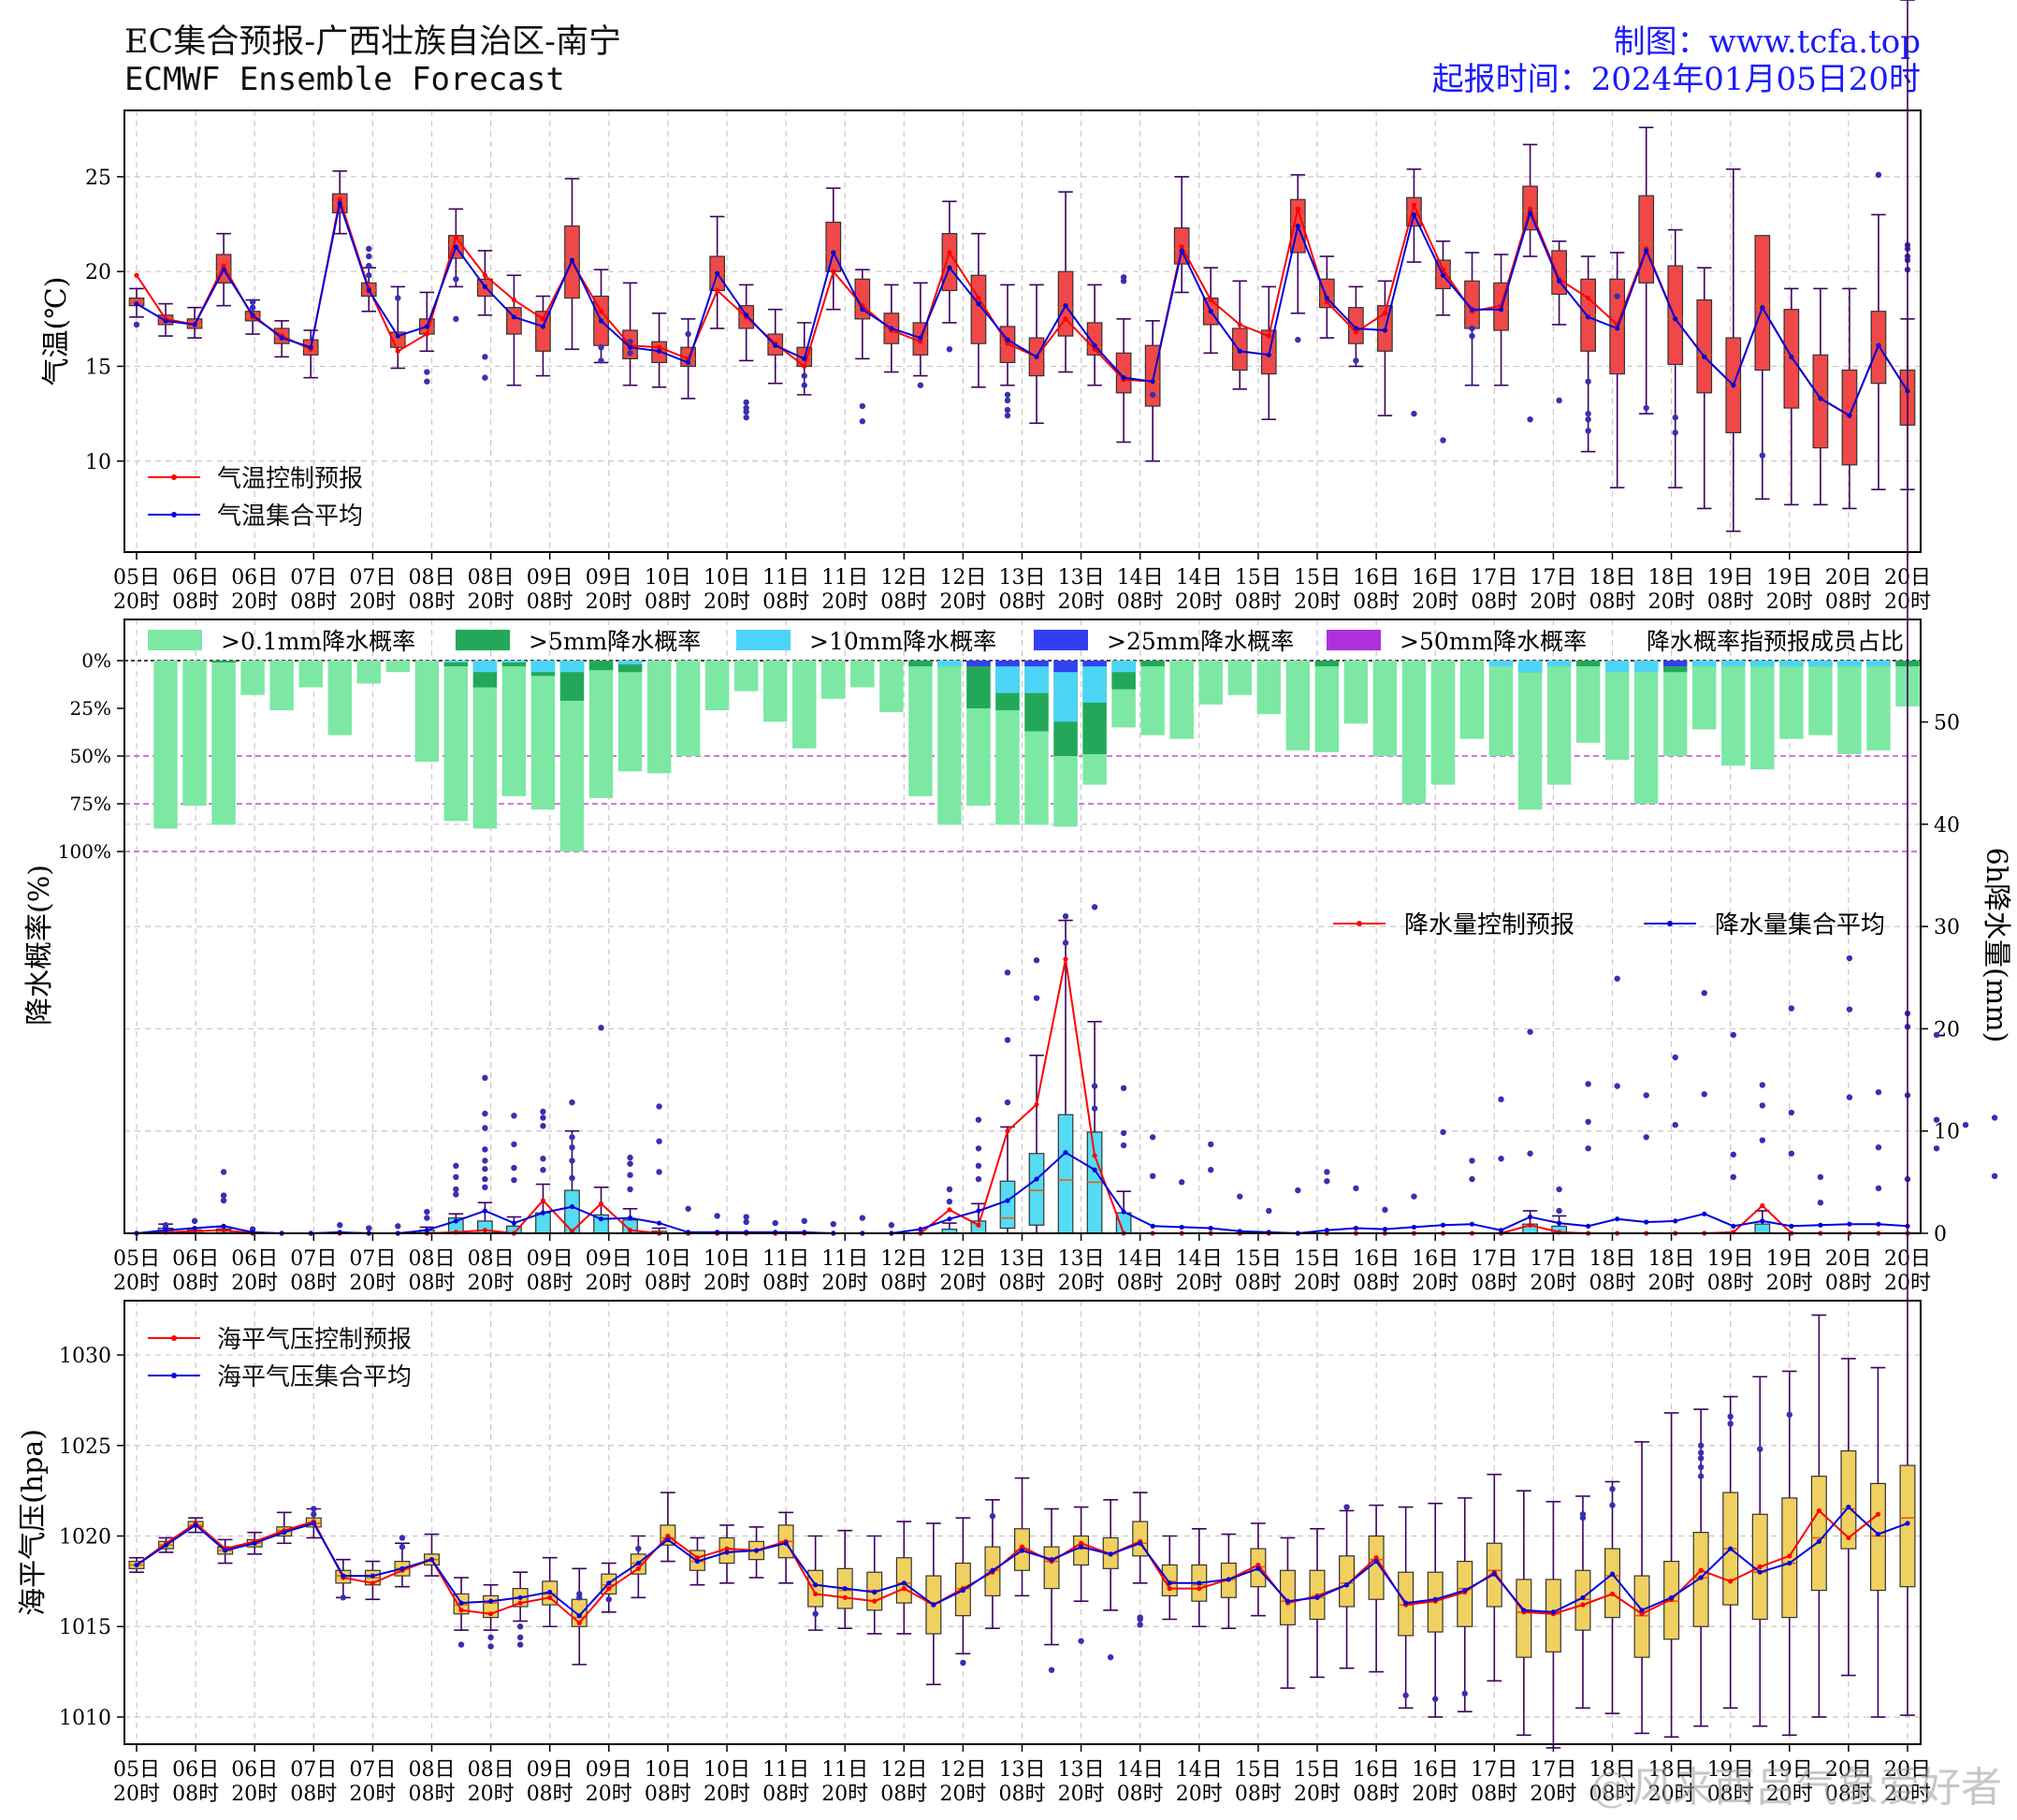  What do you see at coordinates (313, 602) in the screenshot?
I see `temp-xtick-hour: 08时` at bounding box center [313, 602].